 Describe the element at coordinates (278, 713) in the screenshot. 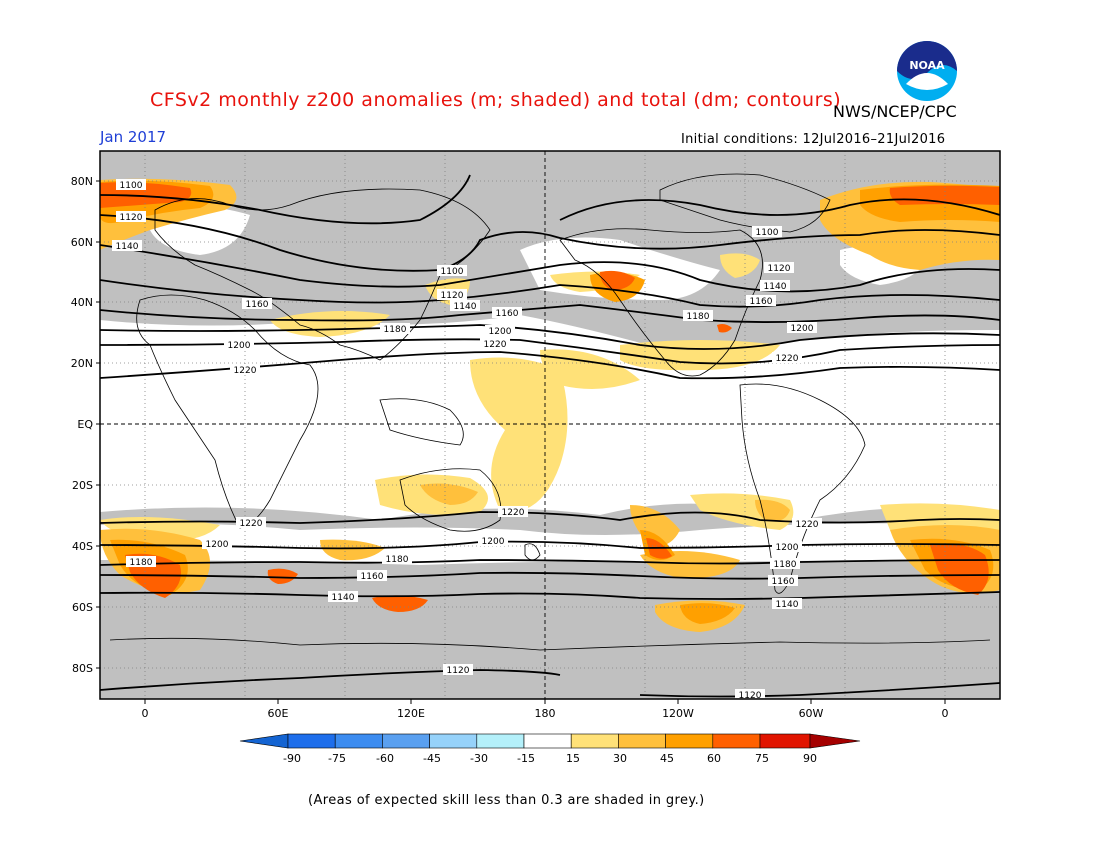

I see `lon-label: 60E` at that location.